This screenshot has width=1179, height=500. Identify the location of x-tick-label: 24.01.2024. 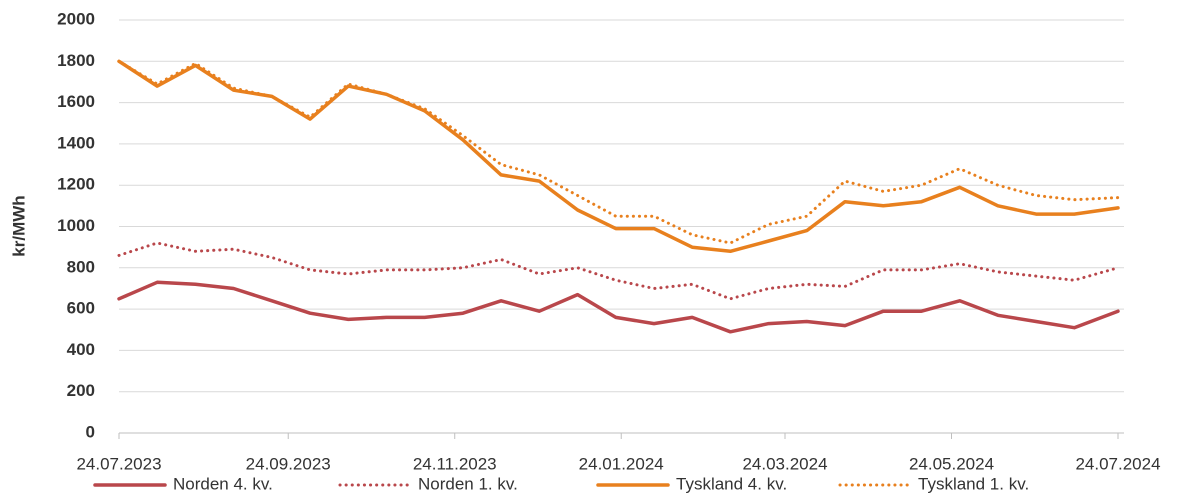
(621, 463).